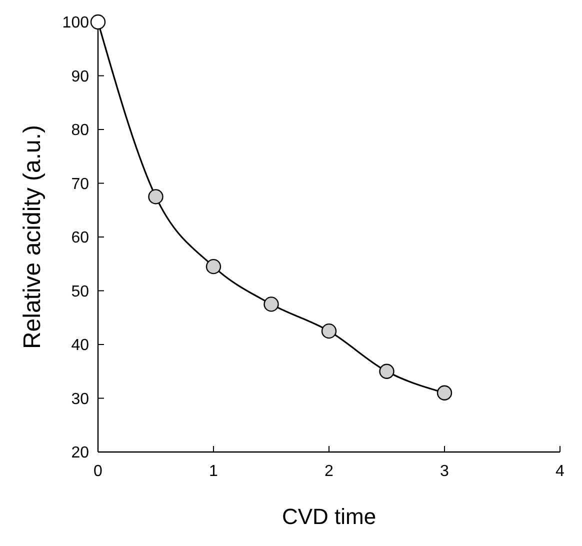  What do you see at coordinates (445, 471) in the screenshot?
I see `x-tick-label: 3` at bounding box center [445, 471].